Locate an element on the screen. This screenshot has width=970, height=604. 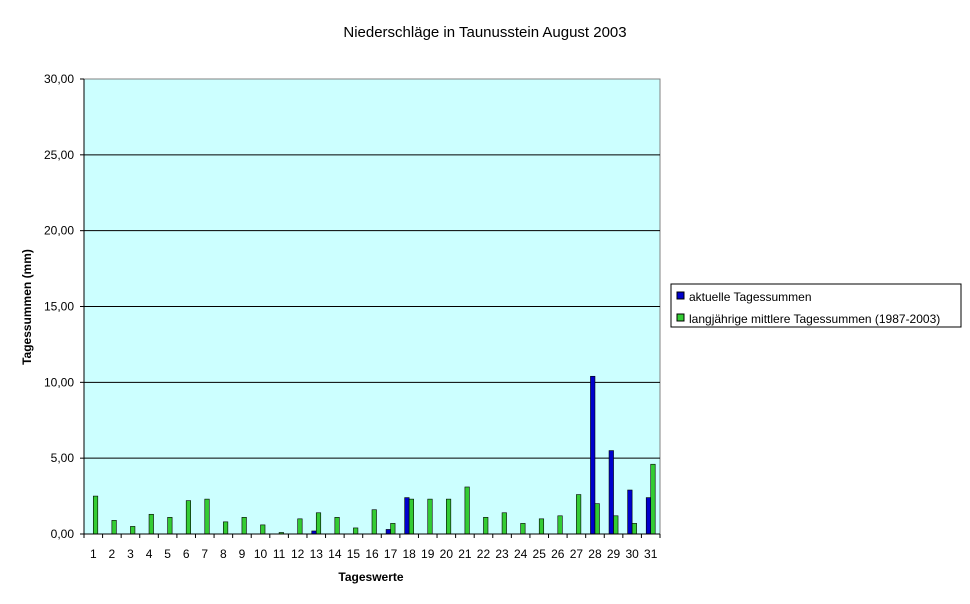
x-tick-label: 3 is located at coordinates (130, 554).